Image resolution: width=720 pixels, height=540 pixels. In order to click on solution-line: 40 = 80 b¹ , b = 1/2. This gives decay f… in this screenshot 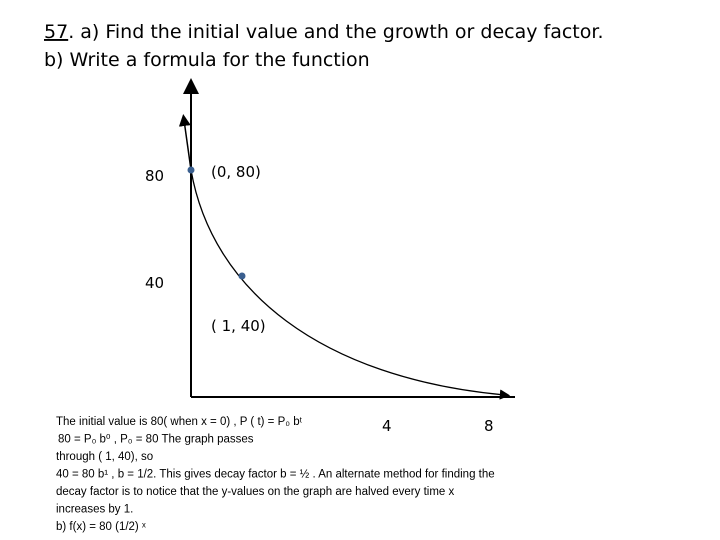, I will do `click(275, 475)`.